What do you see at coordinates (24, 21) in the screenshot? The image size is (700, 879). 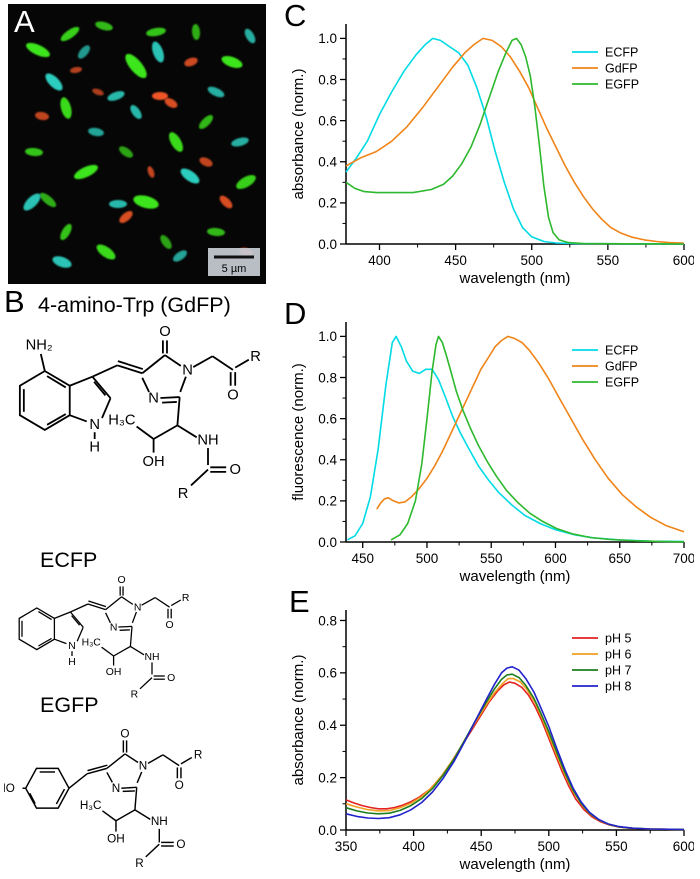 I see `panel-label-a: A` at bounding box center [24, 21].